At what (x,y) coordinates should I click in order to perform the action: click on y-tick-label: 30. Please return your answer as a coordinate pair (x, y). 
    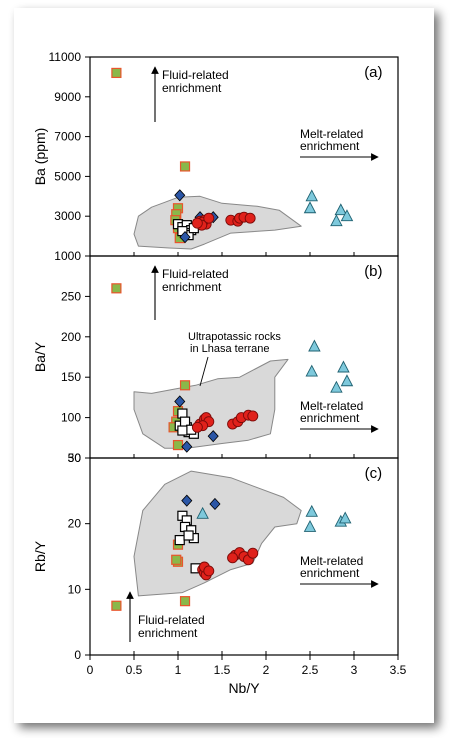
    Looking at the image, I should click on (75, 458).